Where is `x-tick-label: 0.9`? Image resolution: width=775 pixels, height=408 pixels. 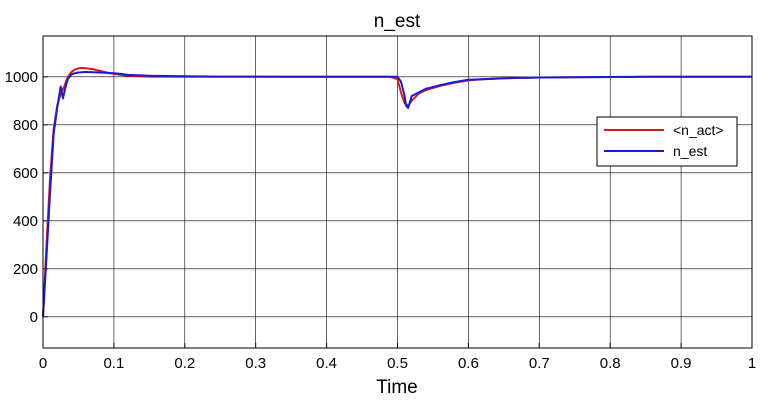 x-tick-label: 0.9 is located at coordinates (681, 363).